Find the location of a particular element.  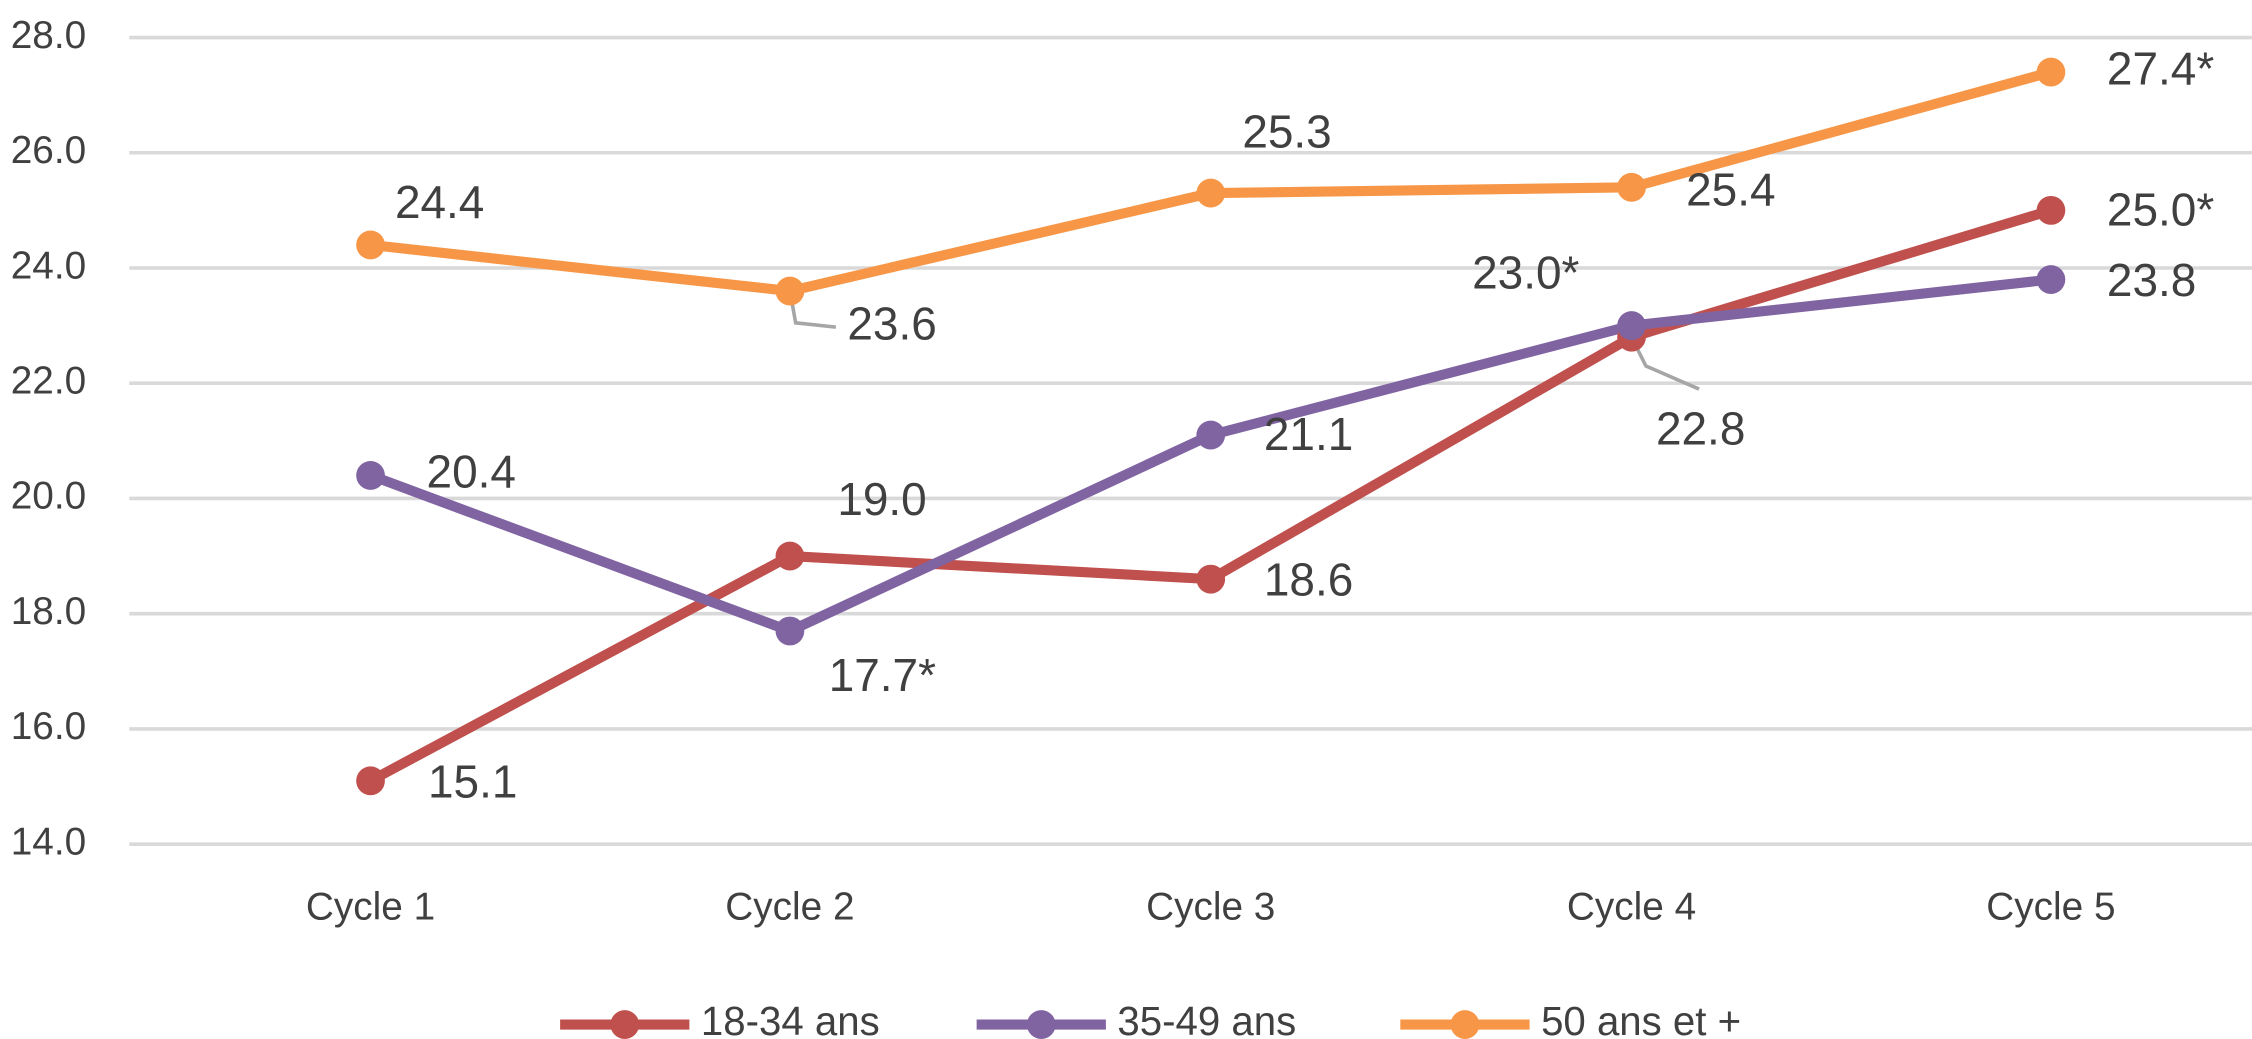

y-tick-label: 26.0 is located at coordinates (48, 150).